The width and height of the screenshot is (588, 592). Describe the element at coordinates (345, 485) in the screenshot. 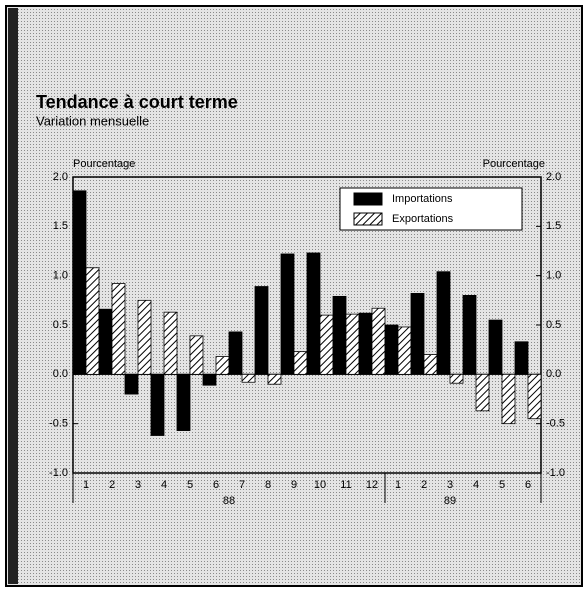

I see `x-tick-label: 11` at that location.